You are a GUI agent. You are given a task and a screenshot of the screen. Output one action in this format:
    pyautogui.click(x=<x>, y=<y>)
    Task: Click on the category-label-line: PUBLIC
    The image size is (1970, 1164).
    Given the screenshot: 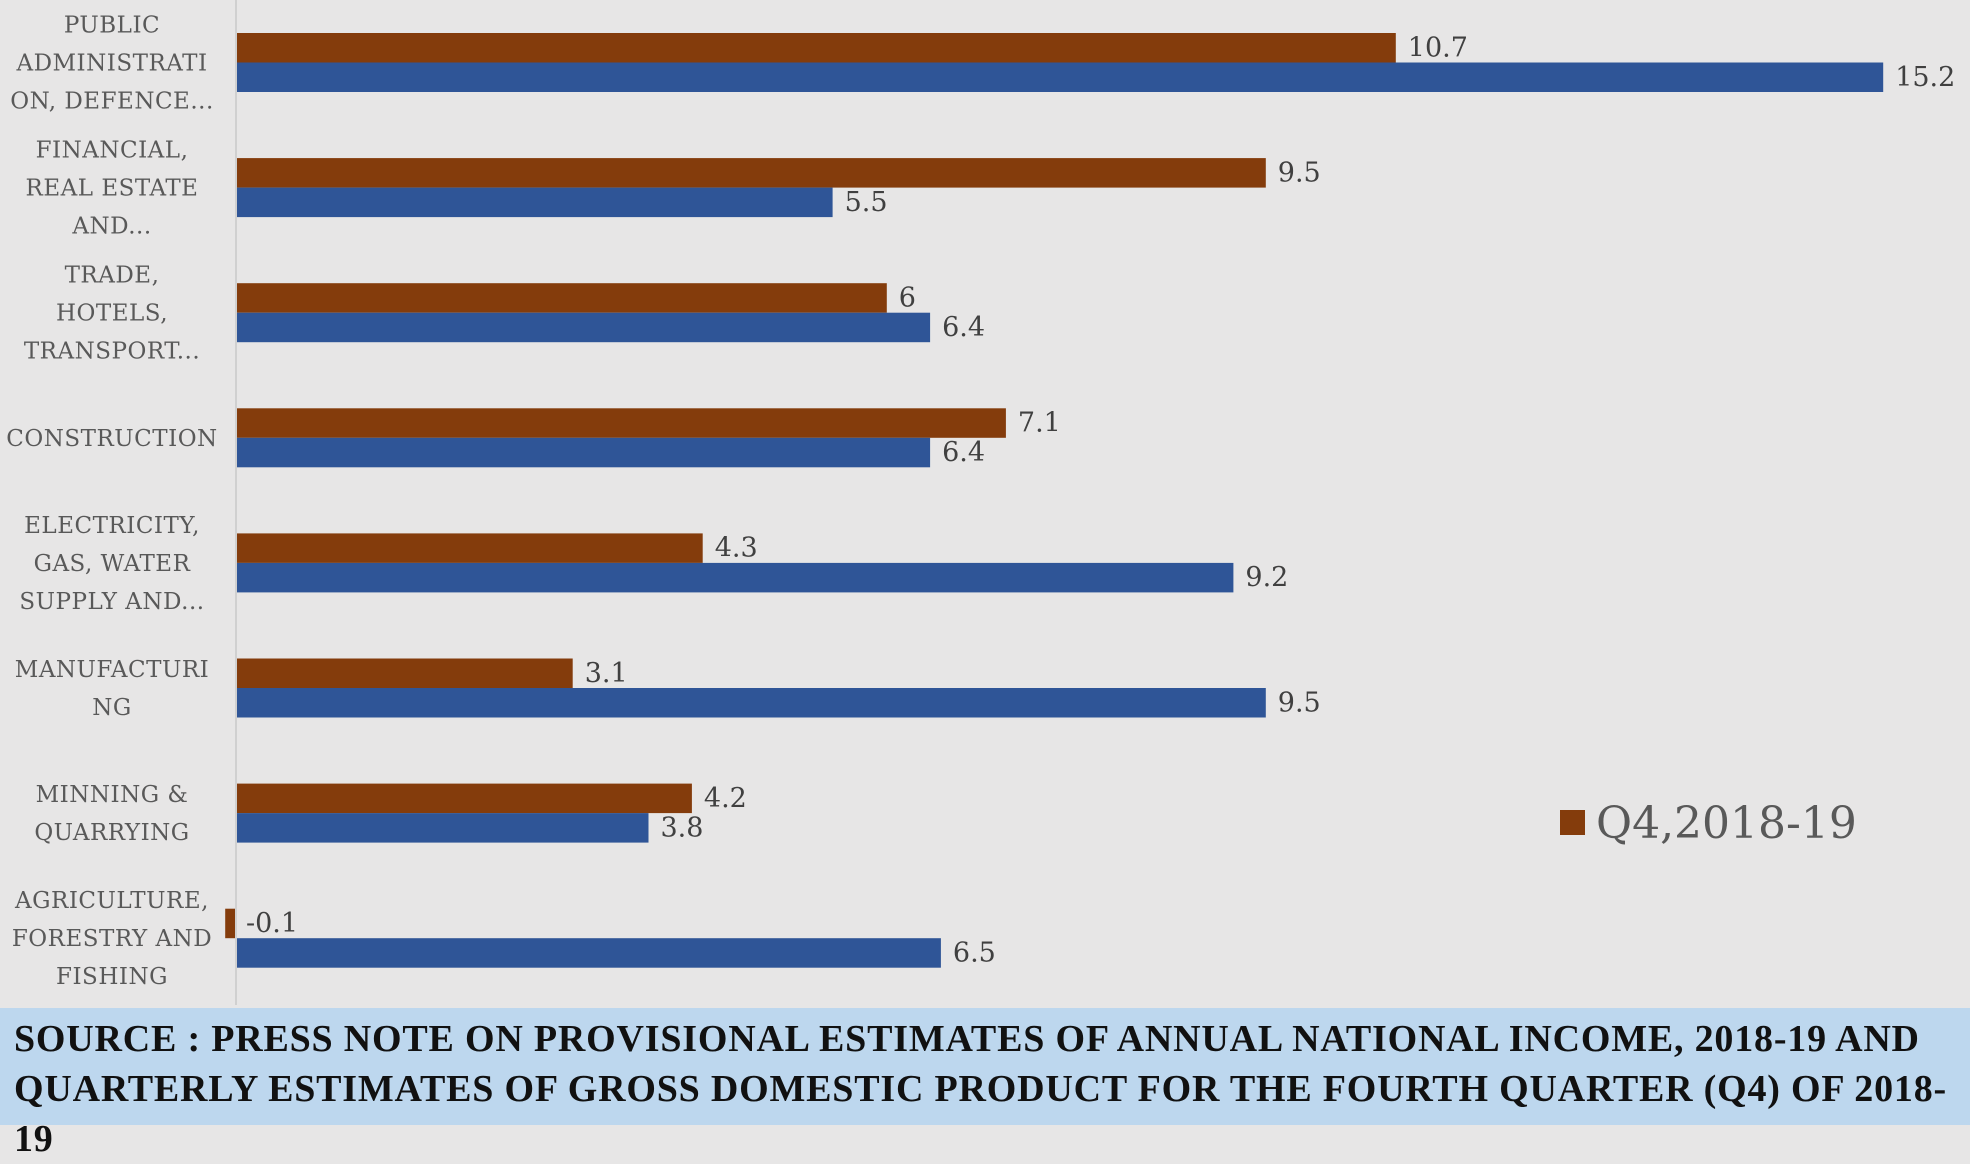 What is the action you would take?
    pyautogui.click(x=112, y=26)
    